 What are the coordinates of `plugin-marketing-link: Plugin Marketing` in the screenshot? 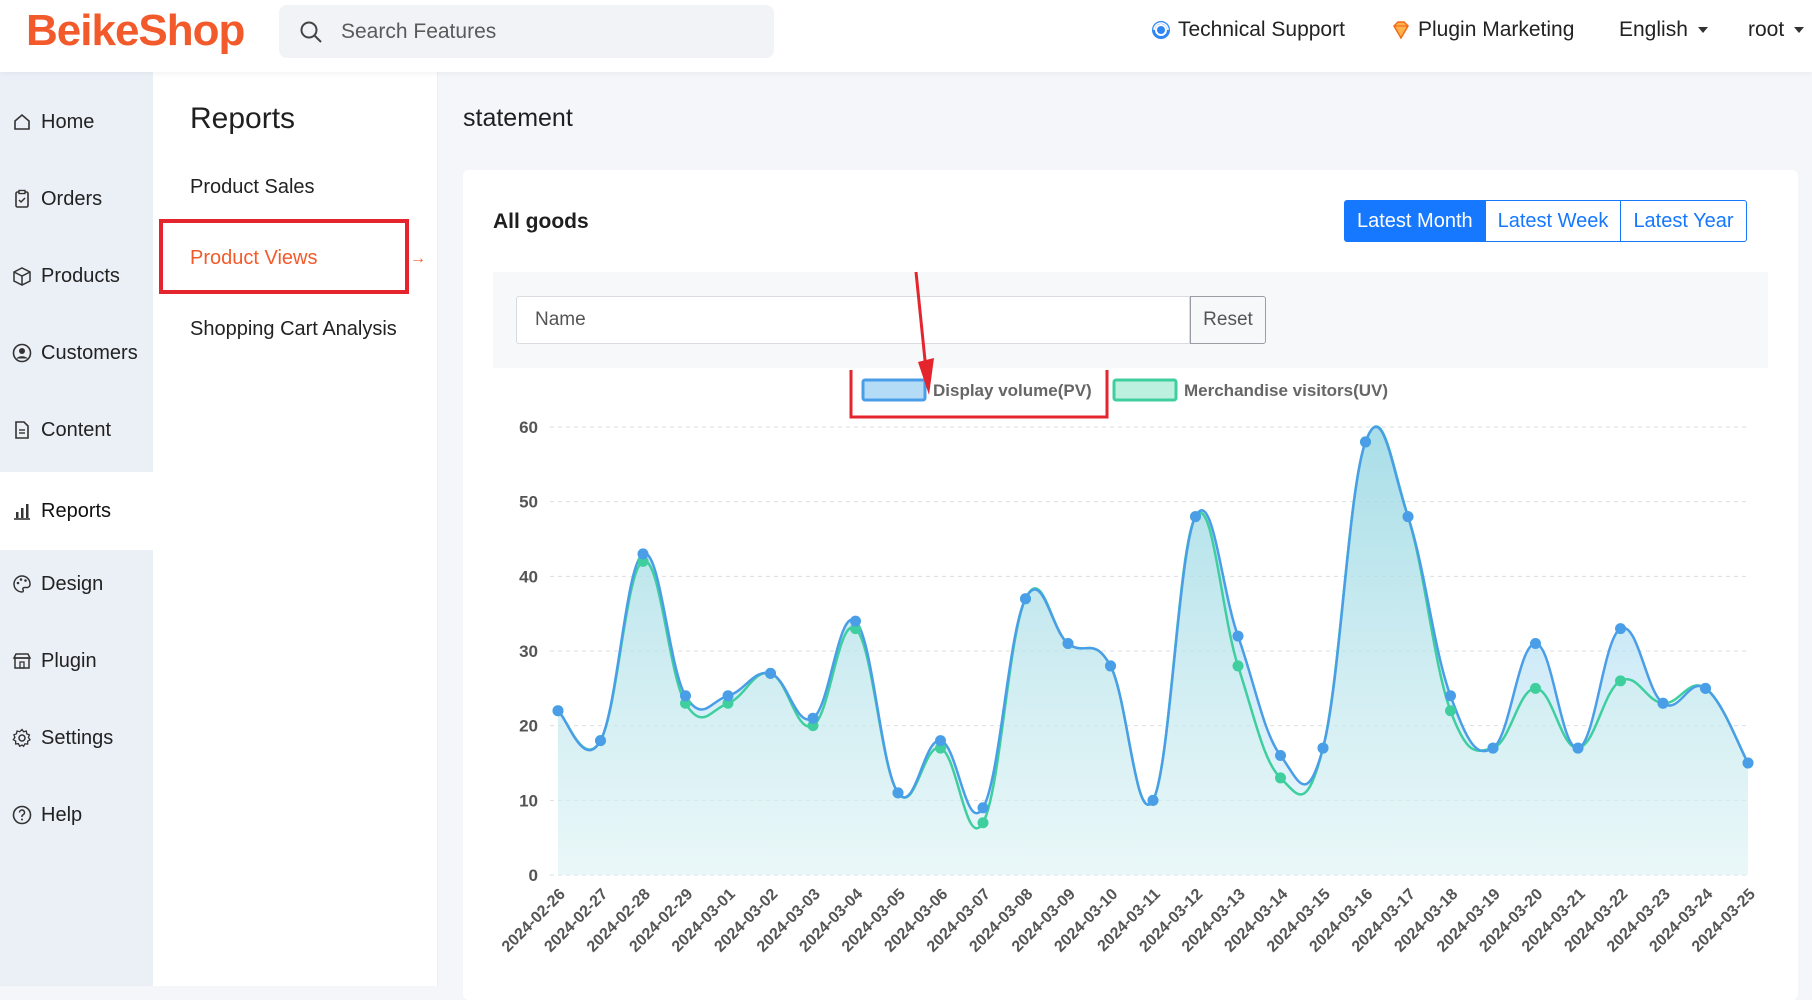 It's located at (1482, 30).